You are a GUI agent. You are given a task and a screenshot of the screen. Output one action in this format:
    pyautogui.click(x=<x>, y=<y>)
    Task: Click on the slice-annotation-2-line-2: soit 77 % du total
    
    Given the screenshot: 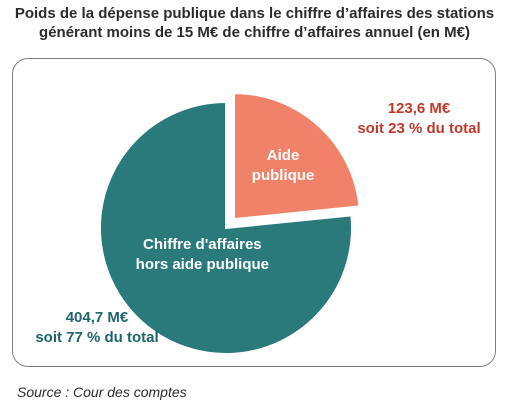 What is the action you would take?
    pyautogui.click(x=96, y=337)
    